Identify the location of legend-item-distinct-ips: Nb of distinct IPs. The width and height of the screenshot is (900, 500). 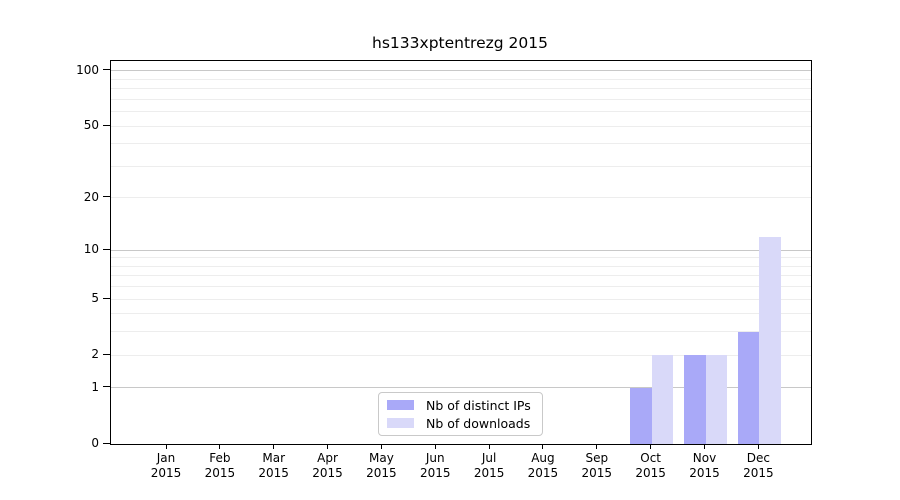
(459, 405).